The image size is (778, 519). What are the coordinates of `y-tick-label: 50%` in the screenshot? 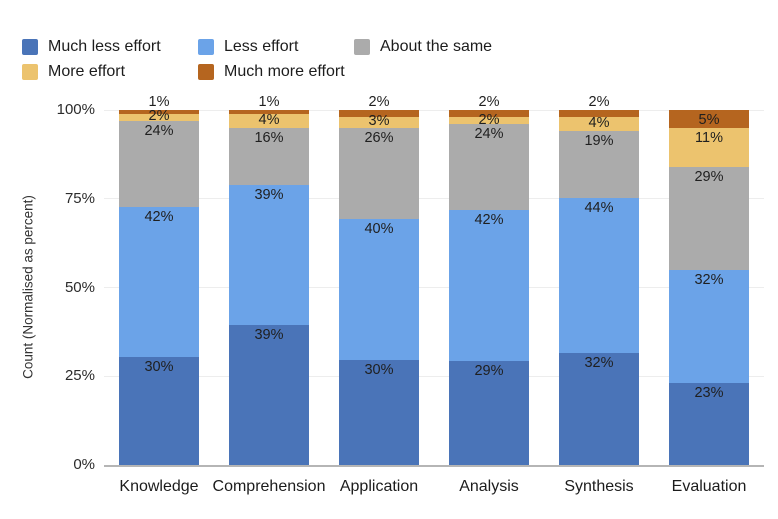 It's located at (79, 287).